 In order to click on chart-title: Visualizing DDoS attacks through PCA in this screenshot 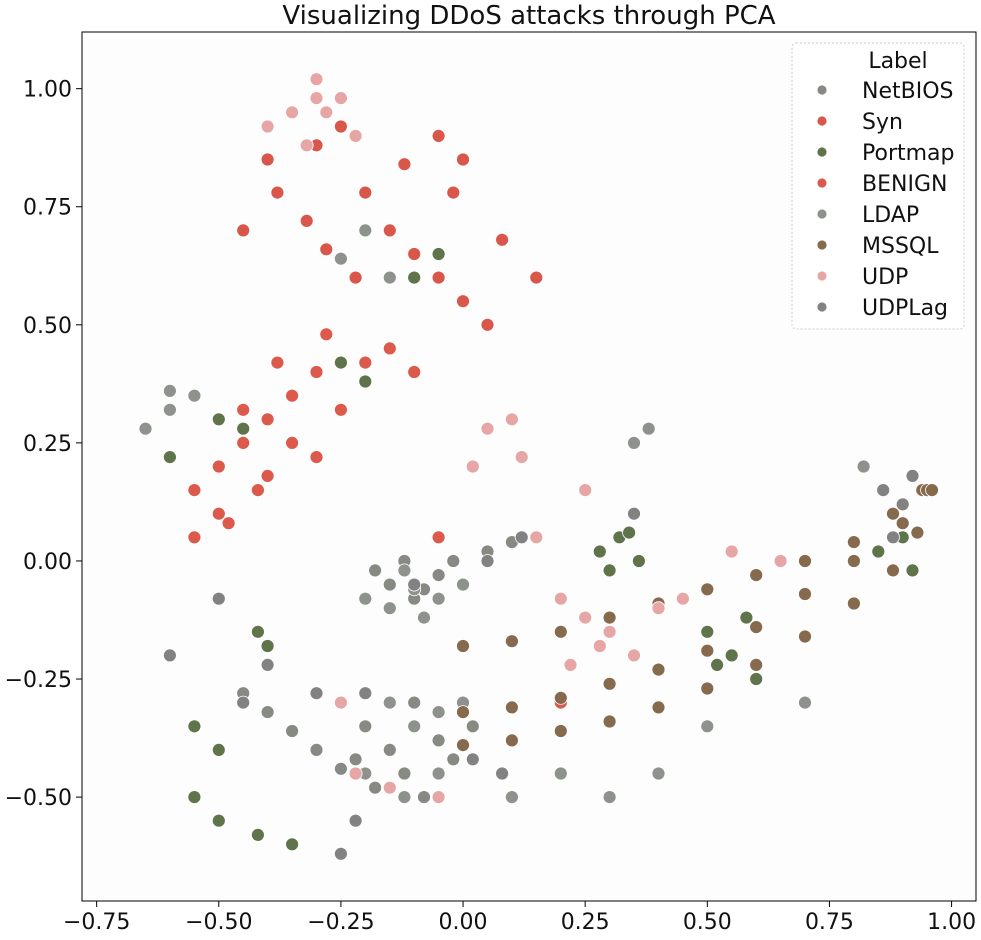, I will do `click(528, 16)`.